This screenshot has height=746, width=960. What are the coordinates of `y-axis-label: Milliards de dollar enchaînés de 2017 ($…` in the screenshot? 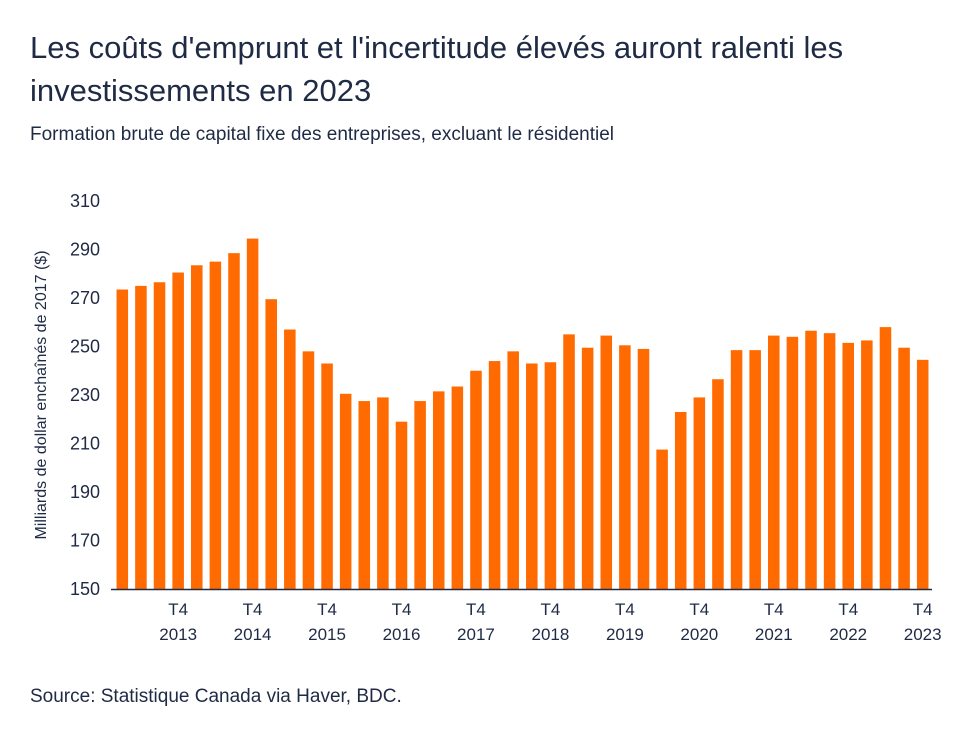 It's located at (41, 394).